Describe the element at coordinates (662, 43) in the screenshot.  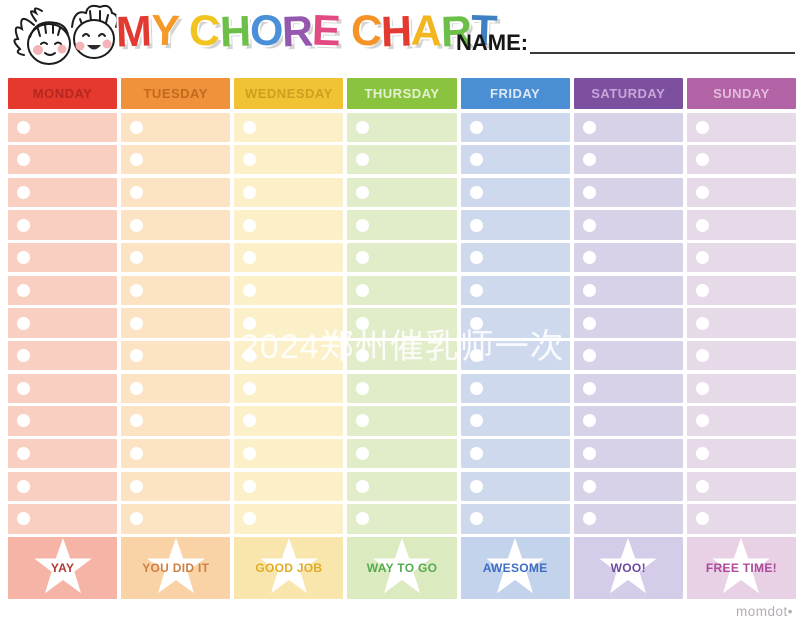
I see `name-input-line` at that location.